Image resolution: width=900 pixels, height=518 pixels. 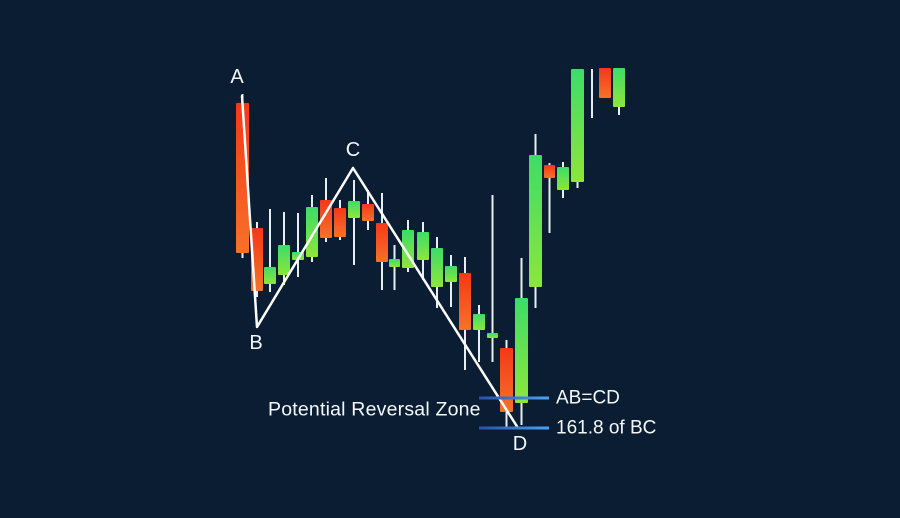 What do you see at coordinates (514, 413) in the screenshot?
I see `reversal-zone-lines-layer` at bounding box center [514, 413].